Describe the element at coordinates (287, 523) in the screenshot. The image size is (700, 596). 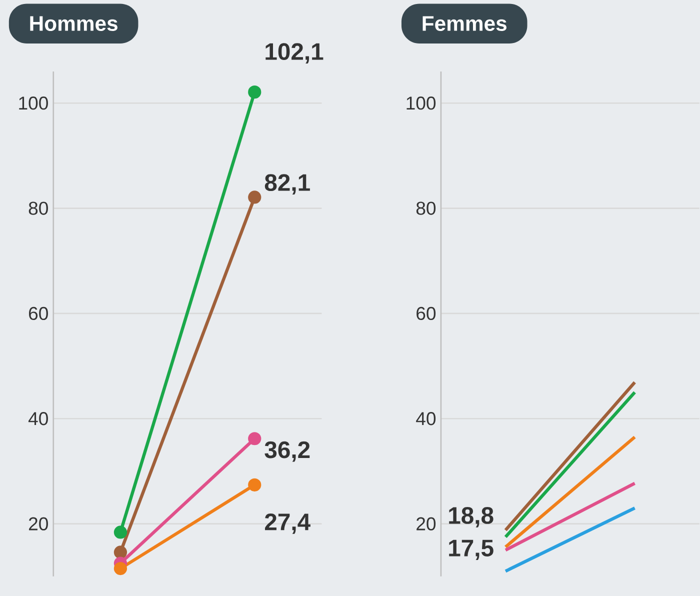
I see `data-label: 27,4` at that location.